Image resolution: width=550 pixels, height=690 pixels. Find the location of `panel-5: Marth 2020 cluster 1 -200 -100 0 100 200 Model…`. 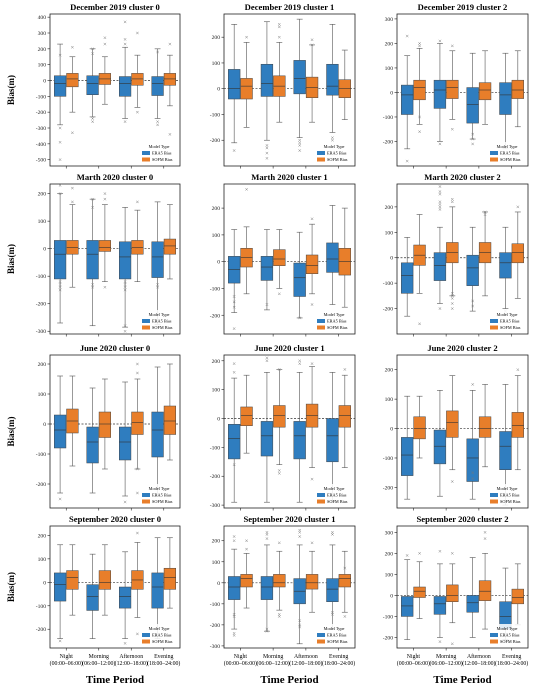

panel-5: Marth 2020 cluster 1 -200 -100 0 100 200 Model… is located at coordinates (283, 254).